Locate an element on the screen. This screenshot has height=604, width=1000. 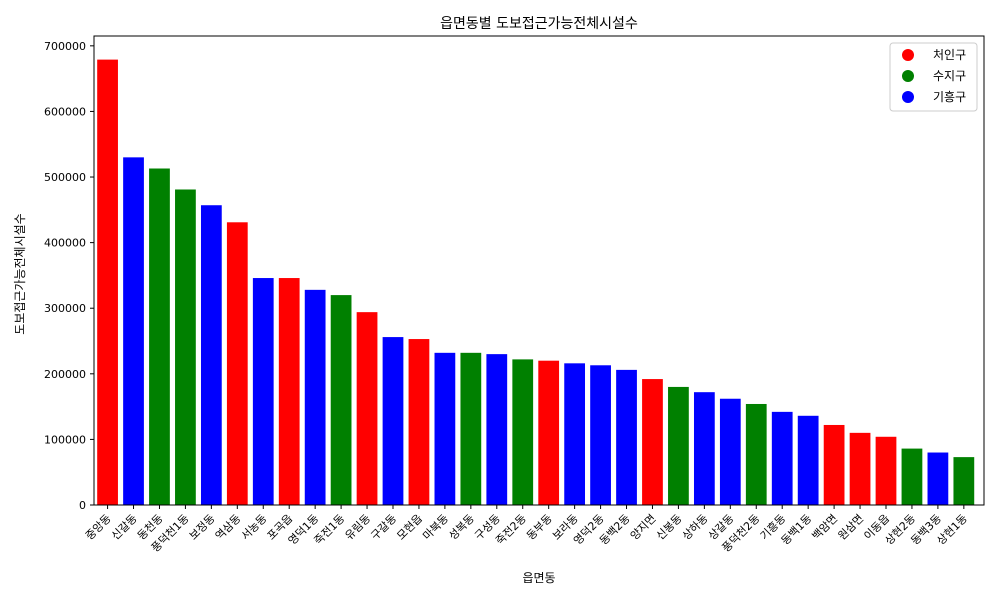
bar-포곡읍 is located at coordinates (289, 391).